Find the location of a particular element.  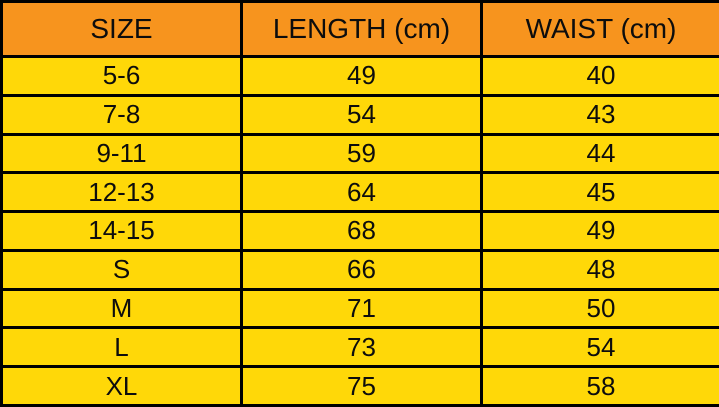

table-row: 7-8 54 43 is located at coordinates (359, 114).